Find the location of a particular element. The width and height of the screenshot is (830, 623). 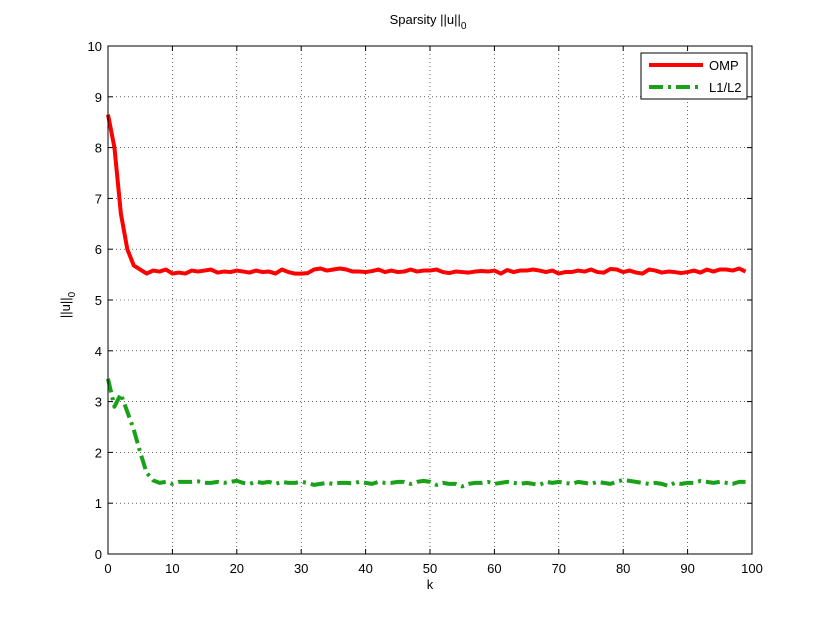

legend: OMP L1/L2 is located at coordinates (694, 76).